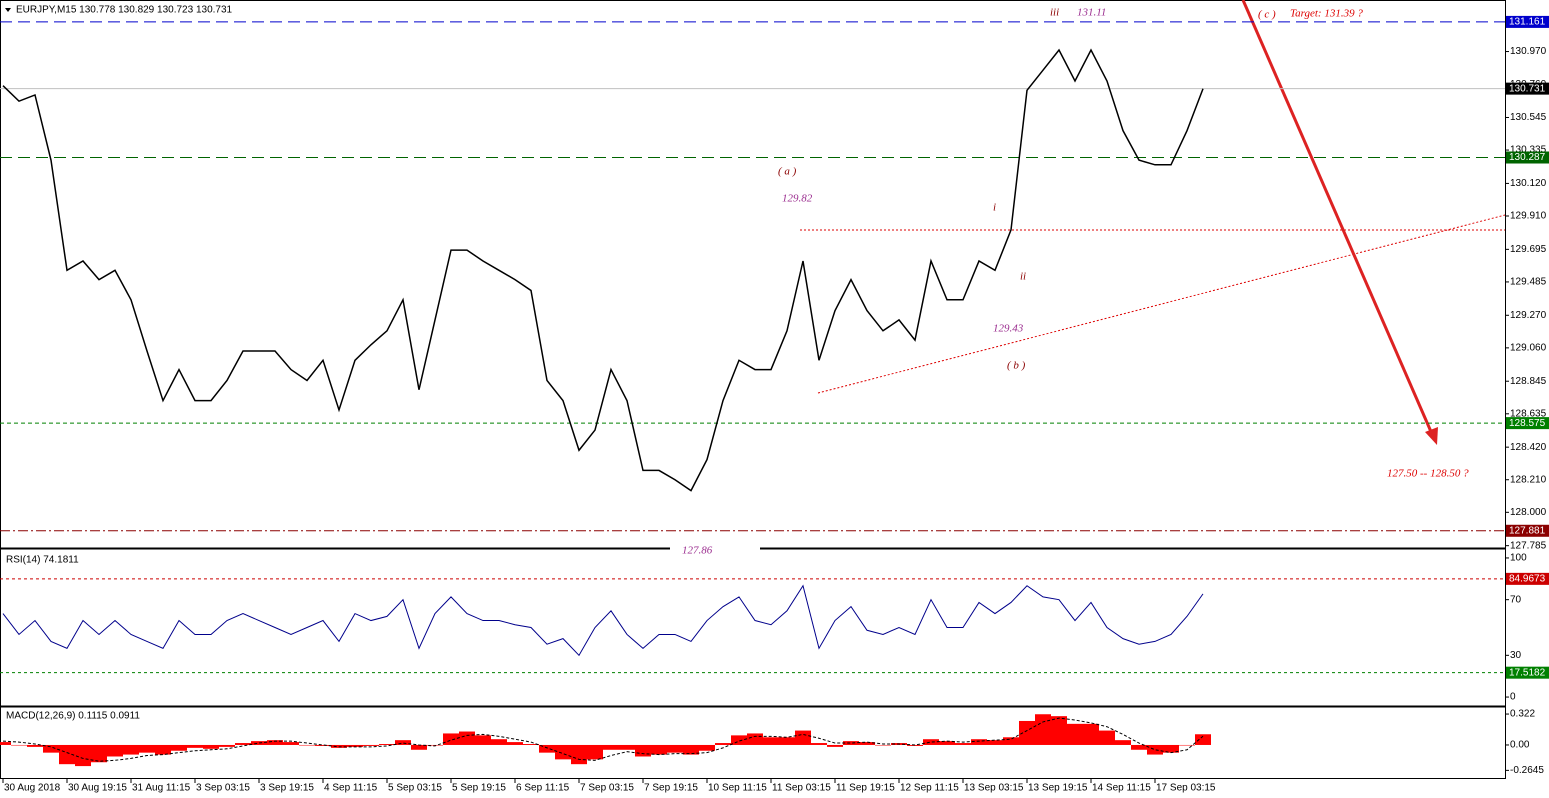 The width and height of the screenshot is (1549, 798). What do you see at coordinates (1522, 714) in the screenshot?
I see `y-tick-label: 0.322` at bounding box center [1522, 714].